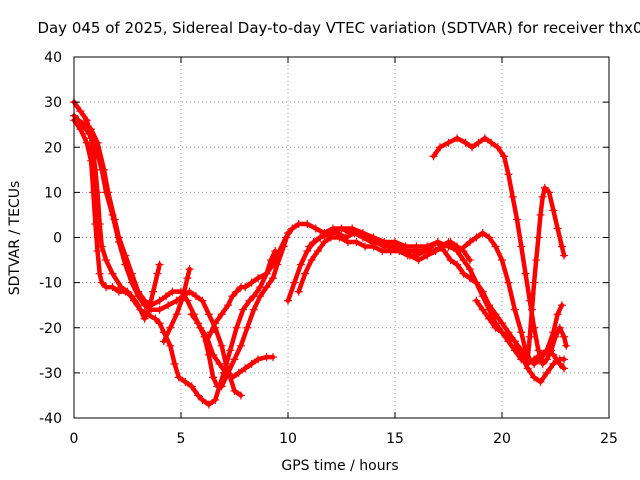 The height and width of the screenshot is (480, 640). Describe the element at coordinates (176, 305) in the screenshot. I see `series-pass-e` at that location.